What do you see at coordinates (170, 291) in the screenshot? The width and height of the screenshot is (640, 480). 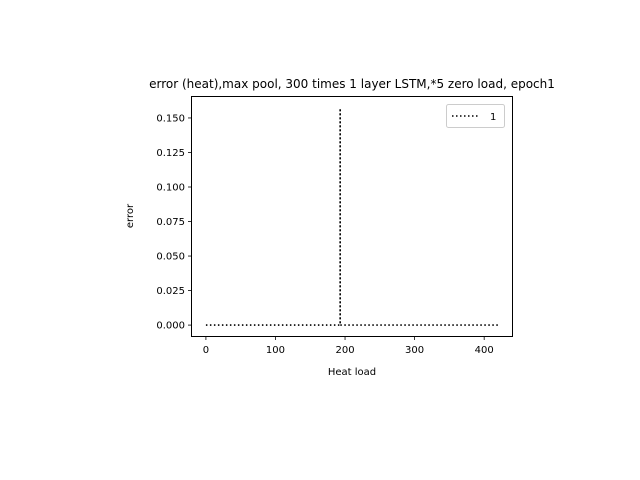 I see `y-tick-label: 0.025` at bounding box center [170, 291].